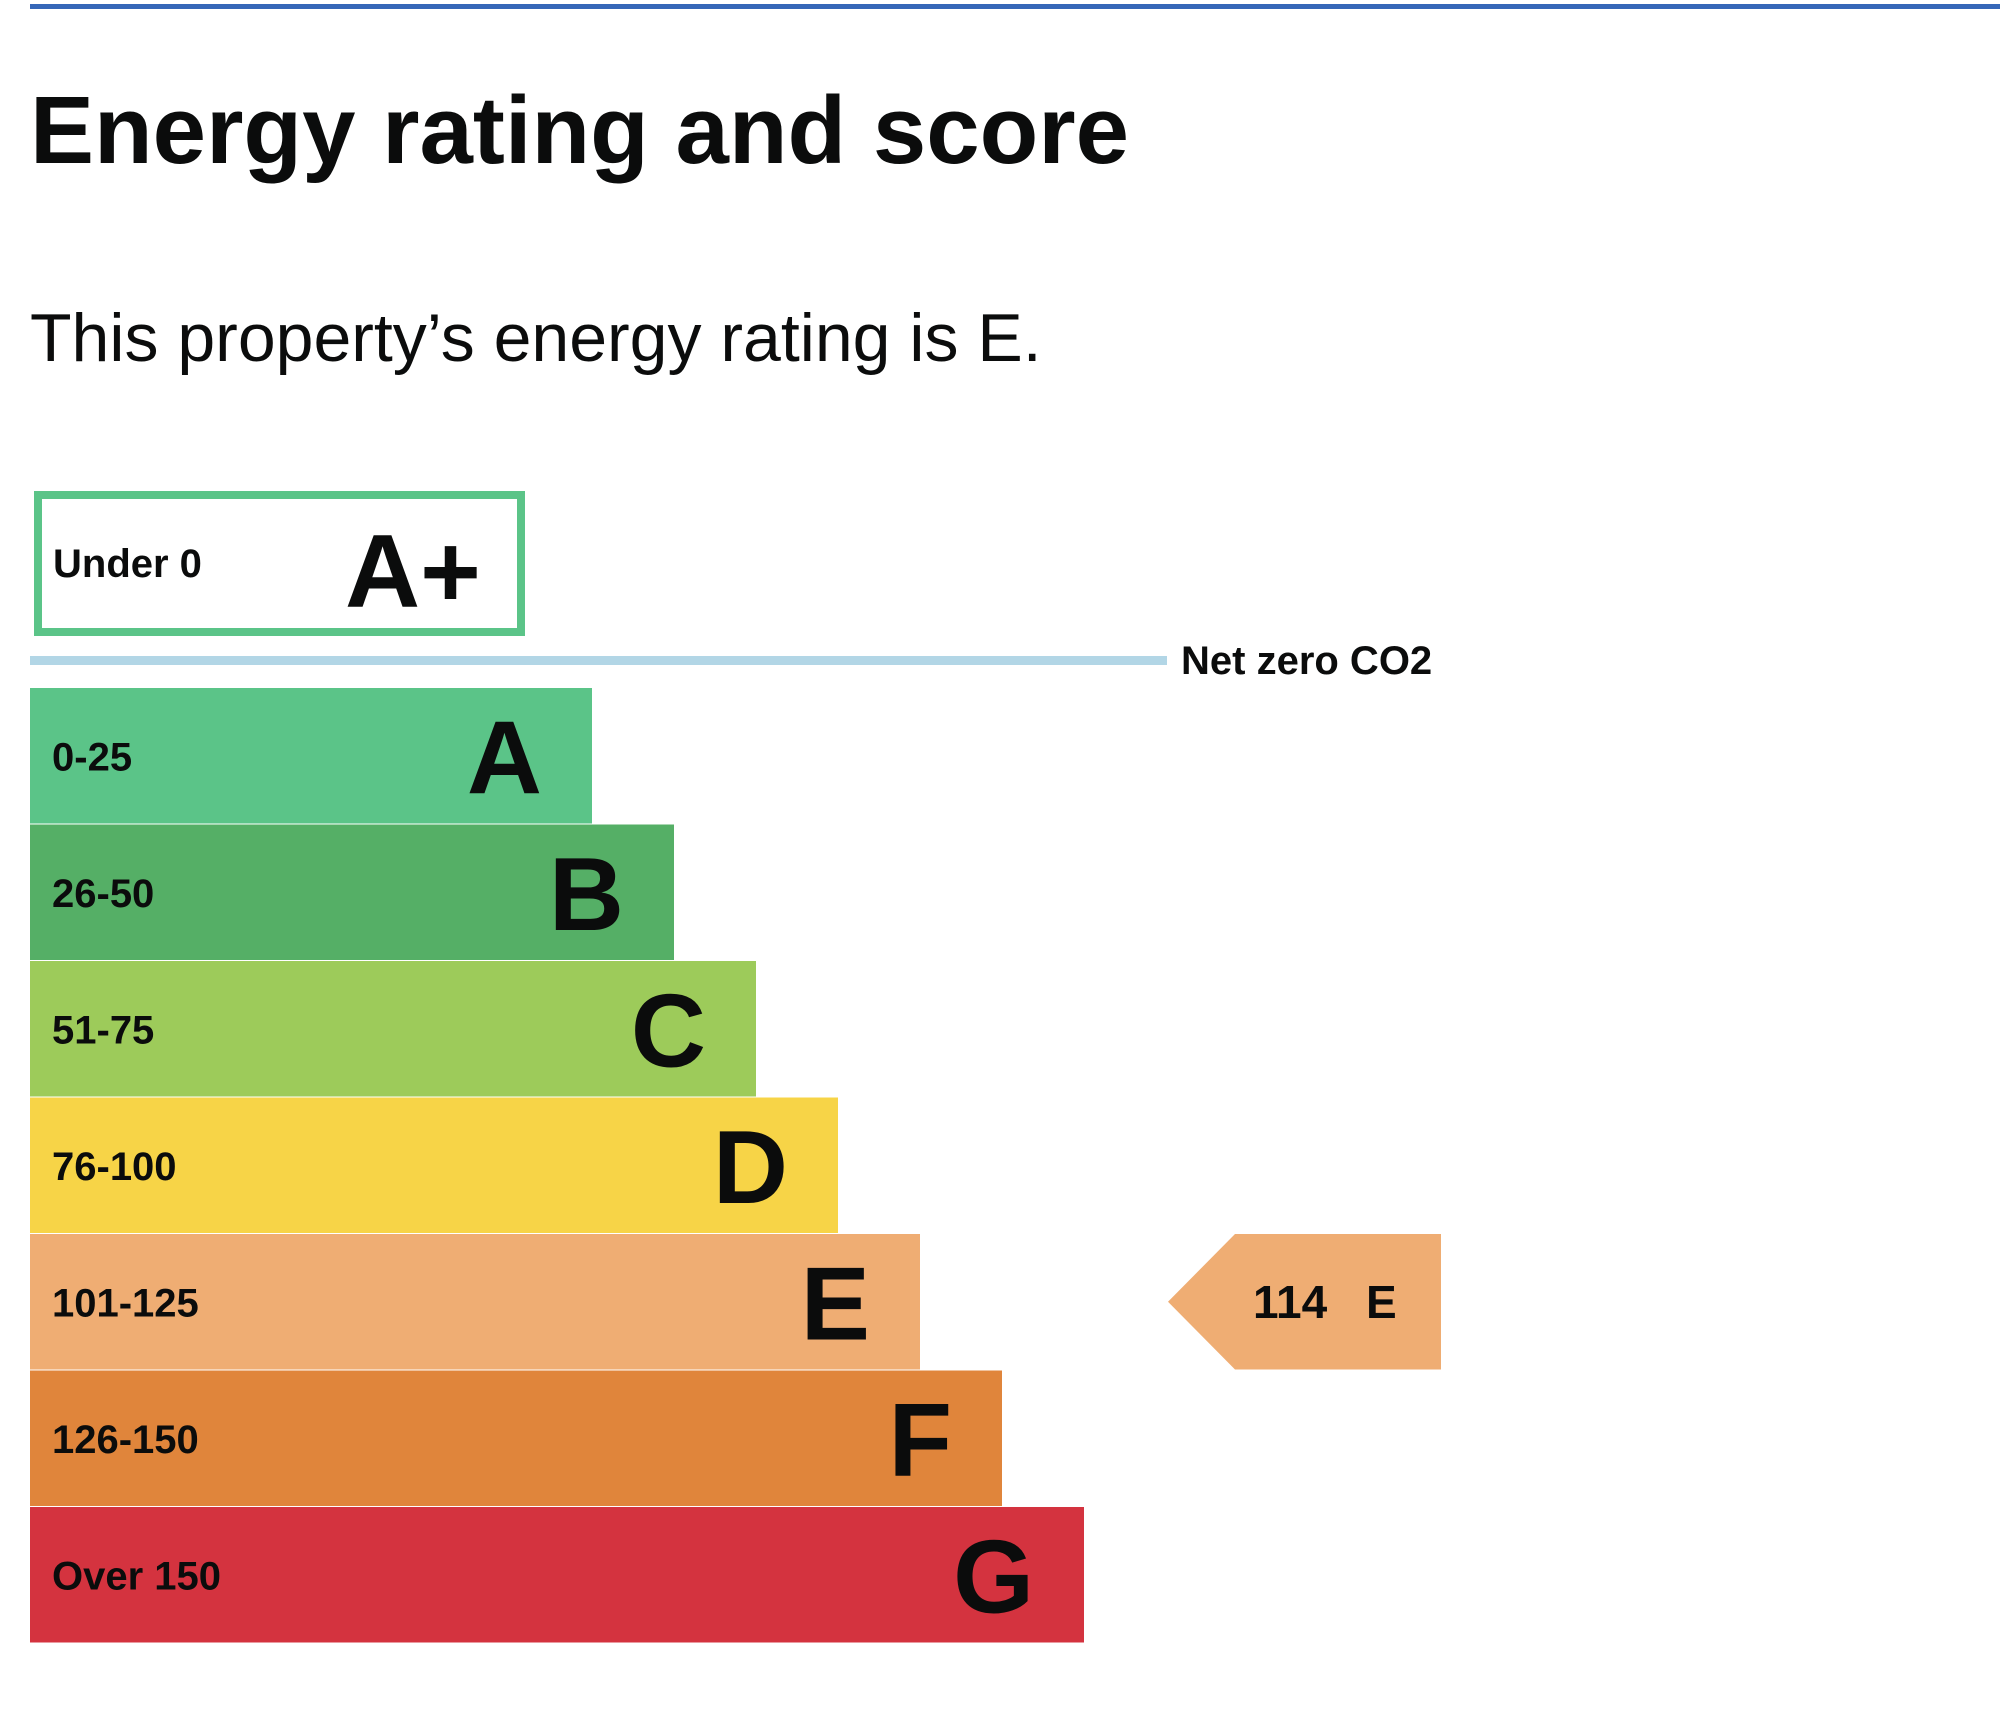  What do you see at coordinates (413, 572) in the screenshot?
I see `band-a-plus-letter: A+` at bounding box center [413, 572].